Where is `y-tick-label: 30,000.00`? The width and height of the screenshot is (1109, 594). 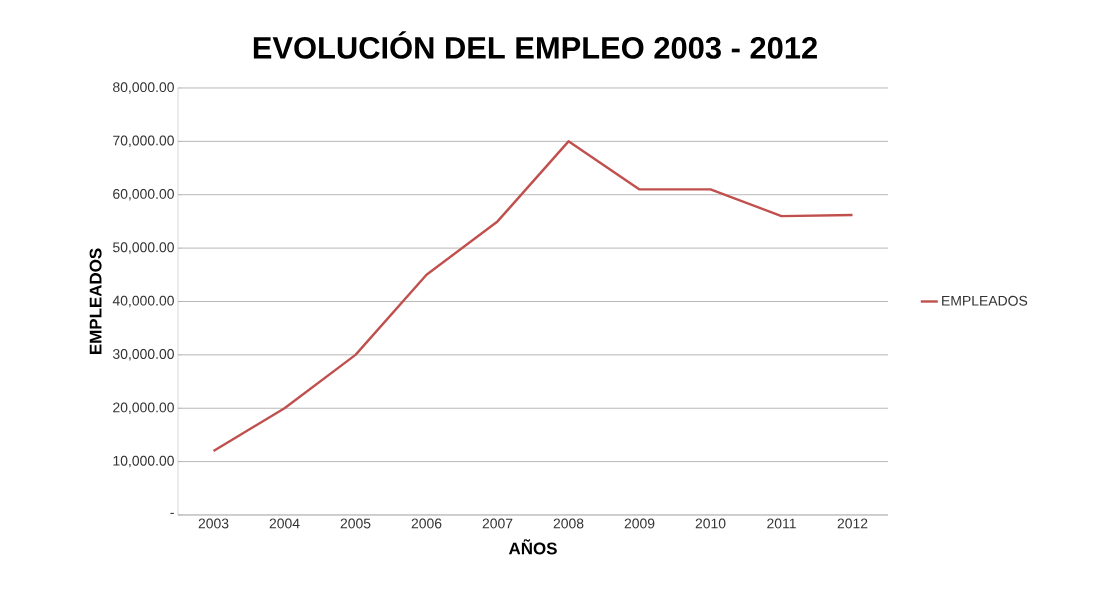
y-tick-label: 30,000.00 is located at coordinates (143, 355).